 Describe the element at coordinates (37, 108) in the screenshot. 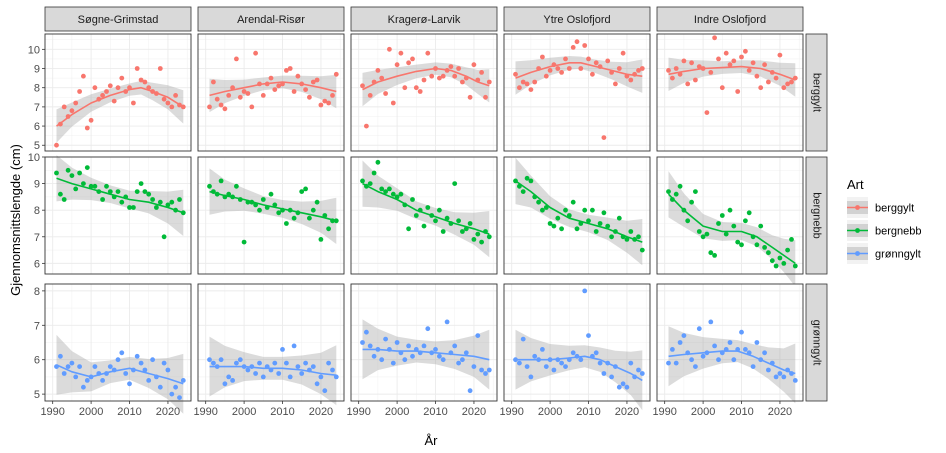

I see `y-tick-label: 7` at that location.